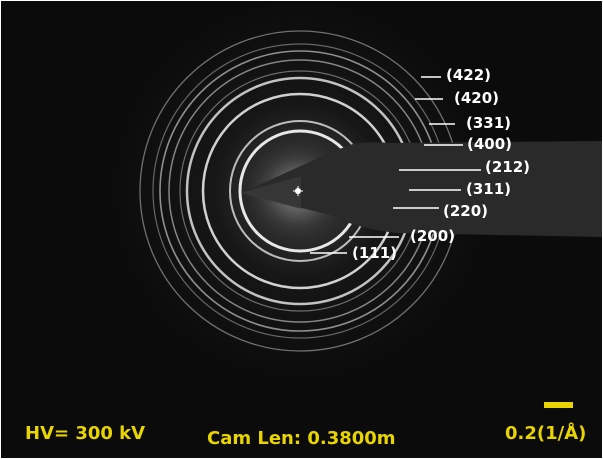  Describe the element at coordinates (477, 98) in the screenshot. I see `label-420: (420)` at that location.